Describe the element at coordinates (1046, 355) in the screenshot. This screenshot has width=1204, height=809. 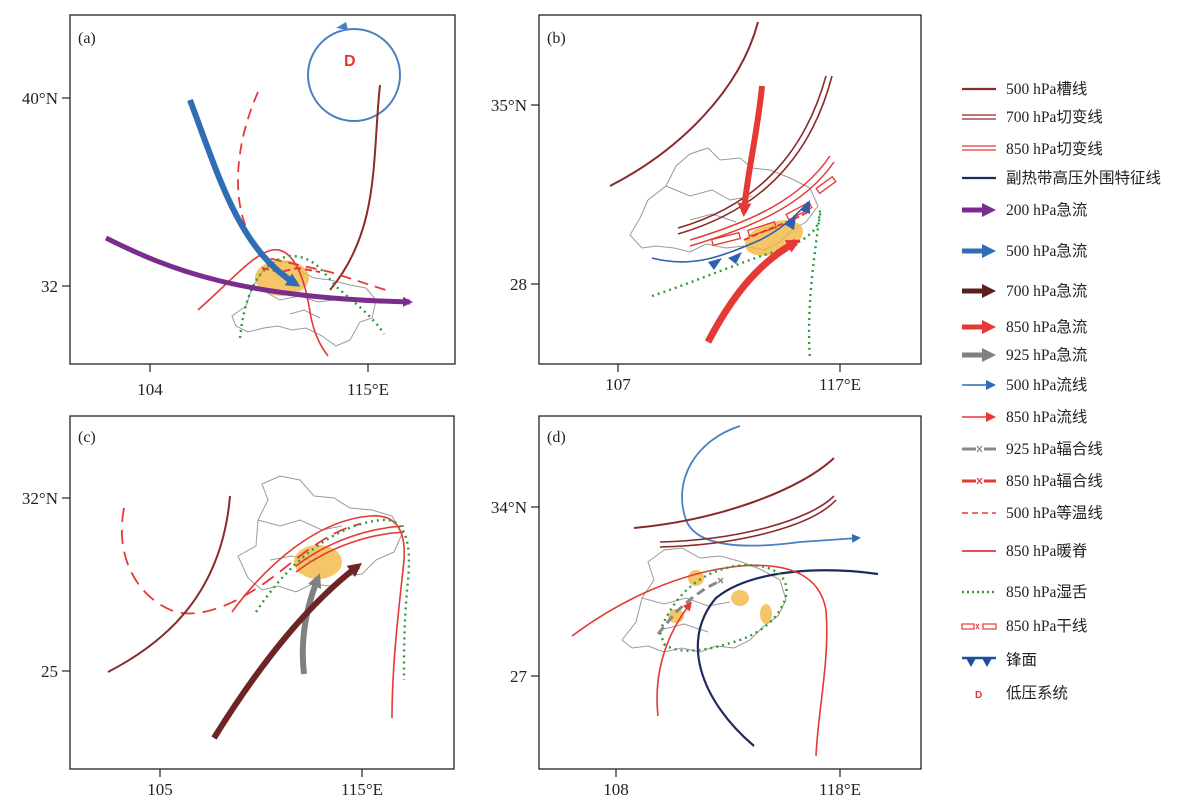
I see `legend-label: 925 hPa急流` at that location.